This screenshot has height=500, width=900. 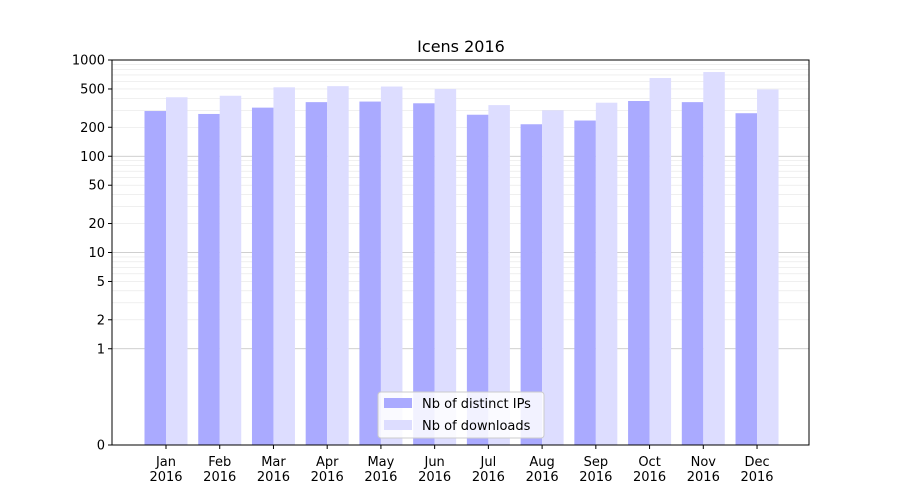 What do you see at coordinates (96, 253) in the screenshot?
I see `y-tick-label: 10` at bounding box center [96, 253].